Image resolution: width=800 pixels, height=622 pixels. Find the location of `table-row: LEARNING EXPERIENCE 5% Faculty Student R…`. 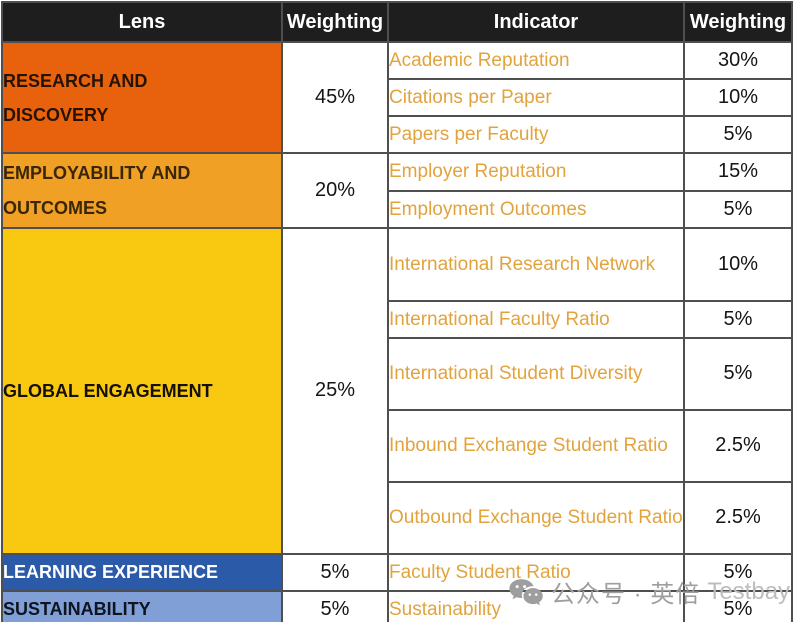

table-row: LEARNING EXPERIENCE 5% Faculty Student R… is located at coordinates (397, 572).